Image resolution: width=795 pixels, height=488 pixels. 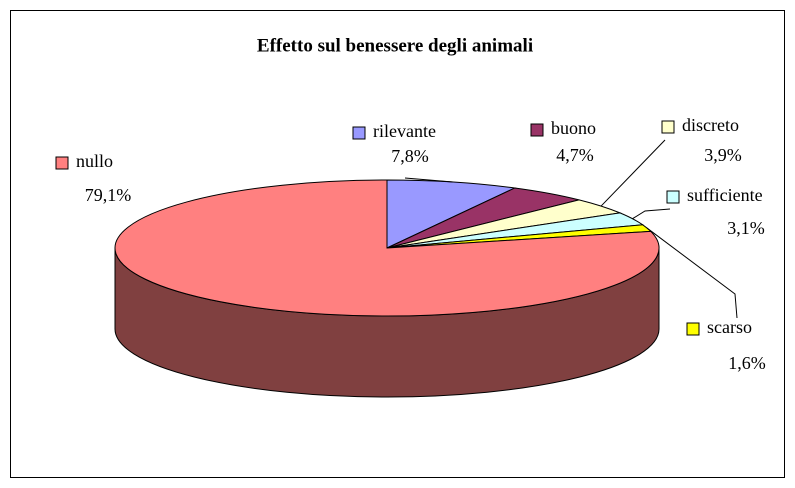 I want to click on slice-label: nullo, so click(x=94, y=161).